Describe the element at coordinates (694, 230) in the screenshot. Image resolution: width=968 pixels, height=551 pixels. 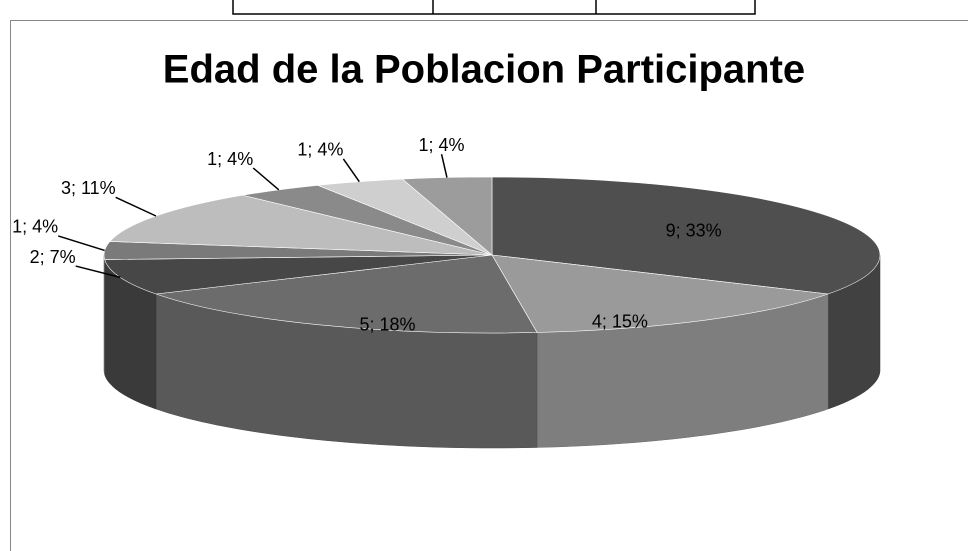
I see `data-label: 9; 33%` at that location.